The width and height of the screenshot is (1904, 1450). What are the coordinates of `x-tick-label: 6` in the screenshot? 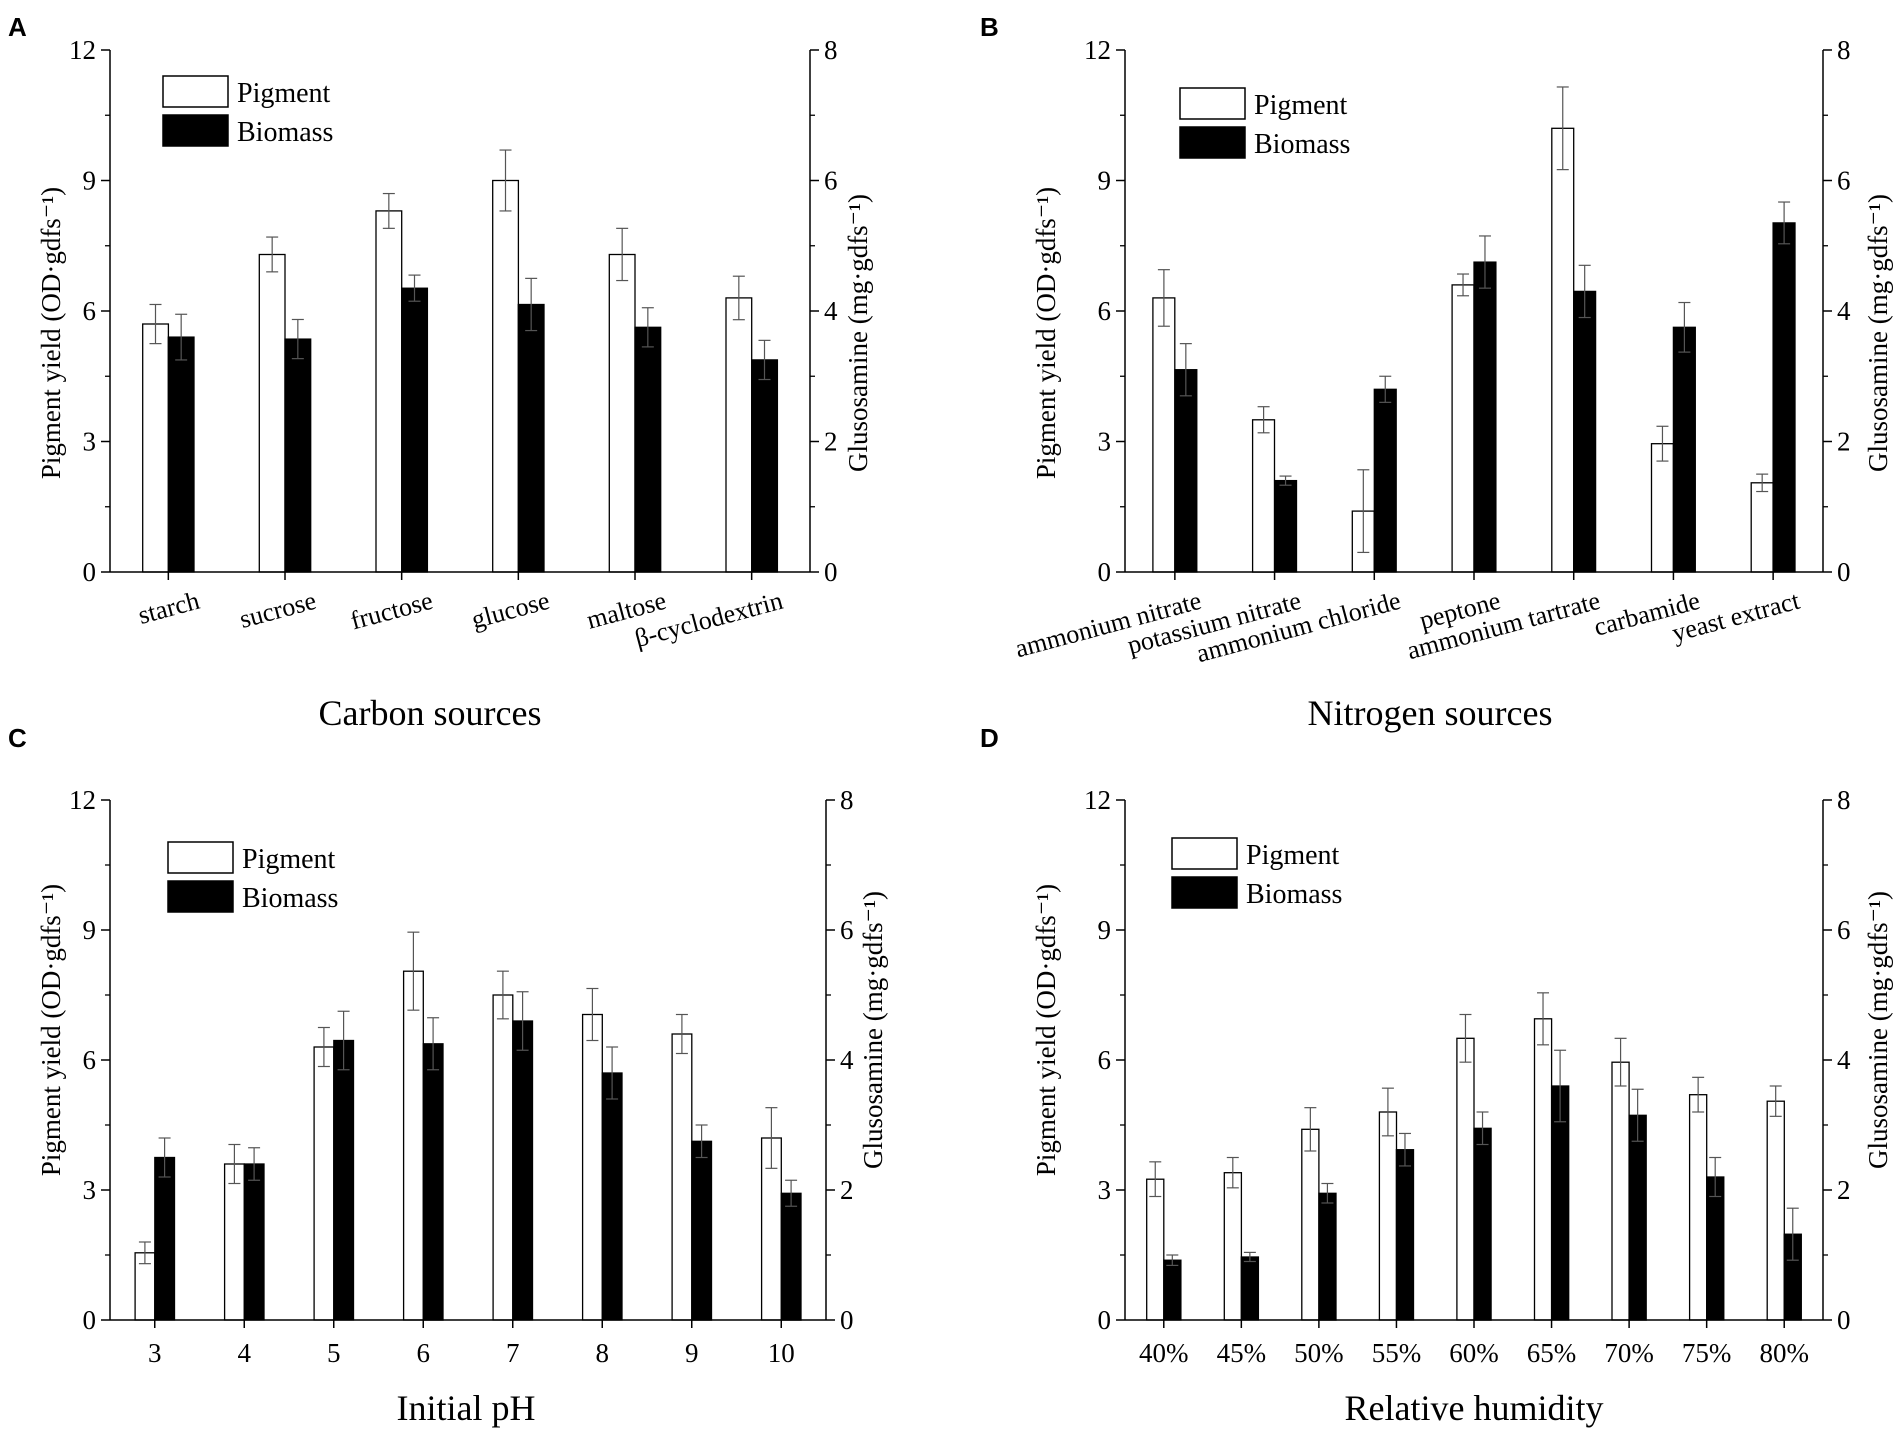 It's located at (424, 1353).